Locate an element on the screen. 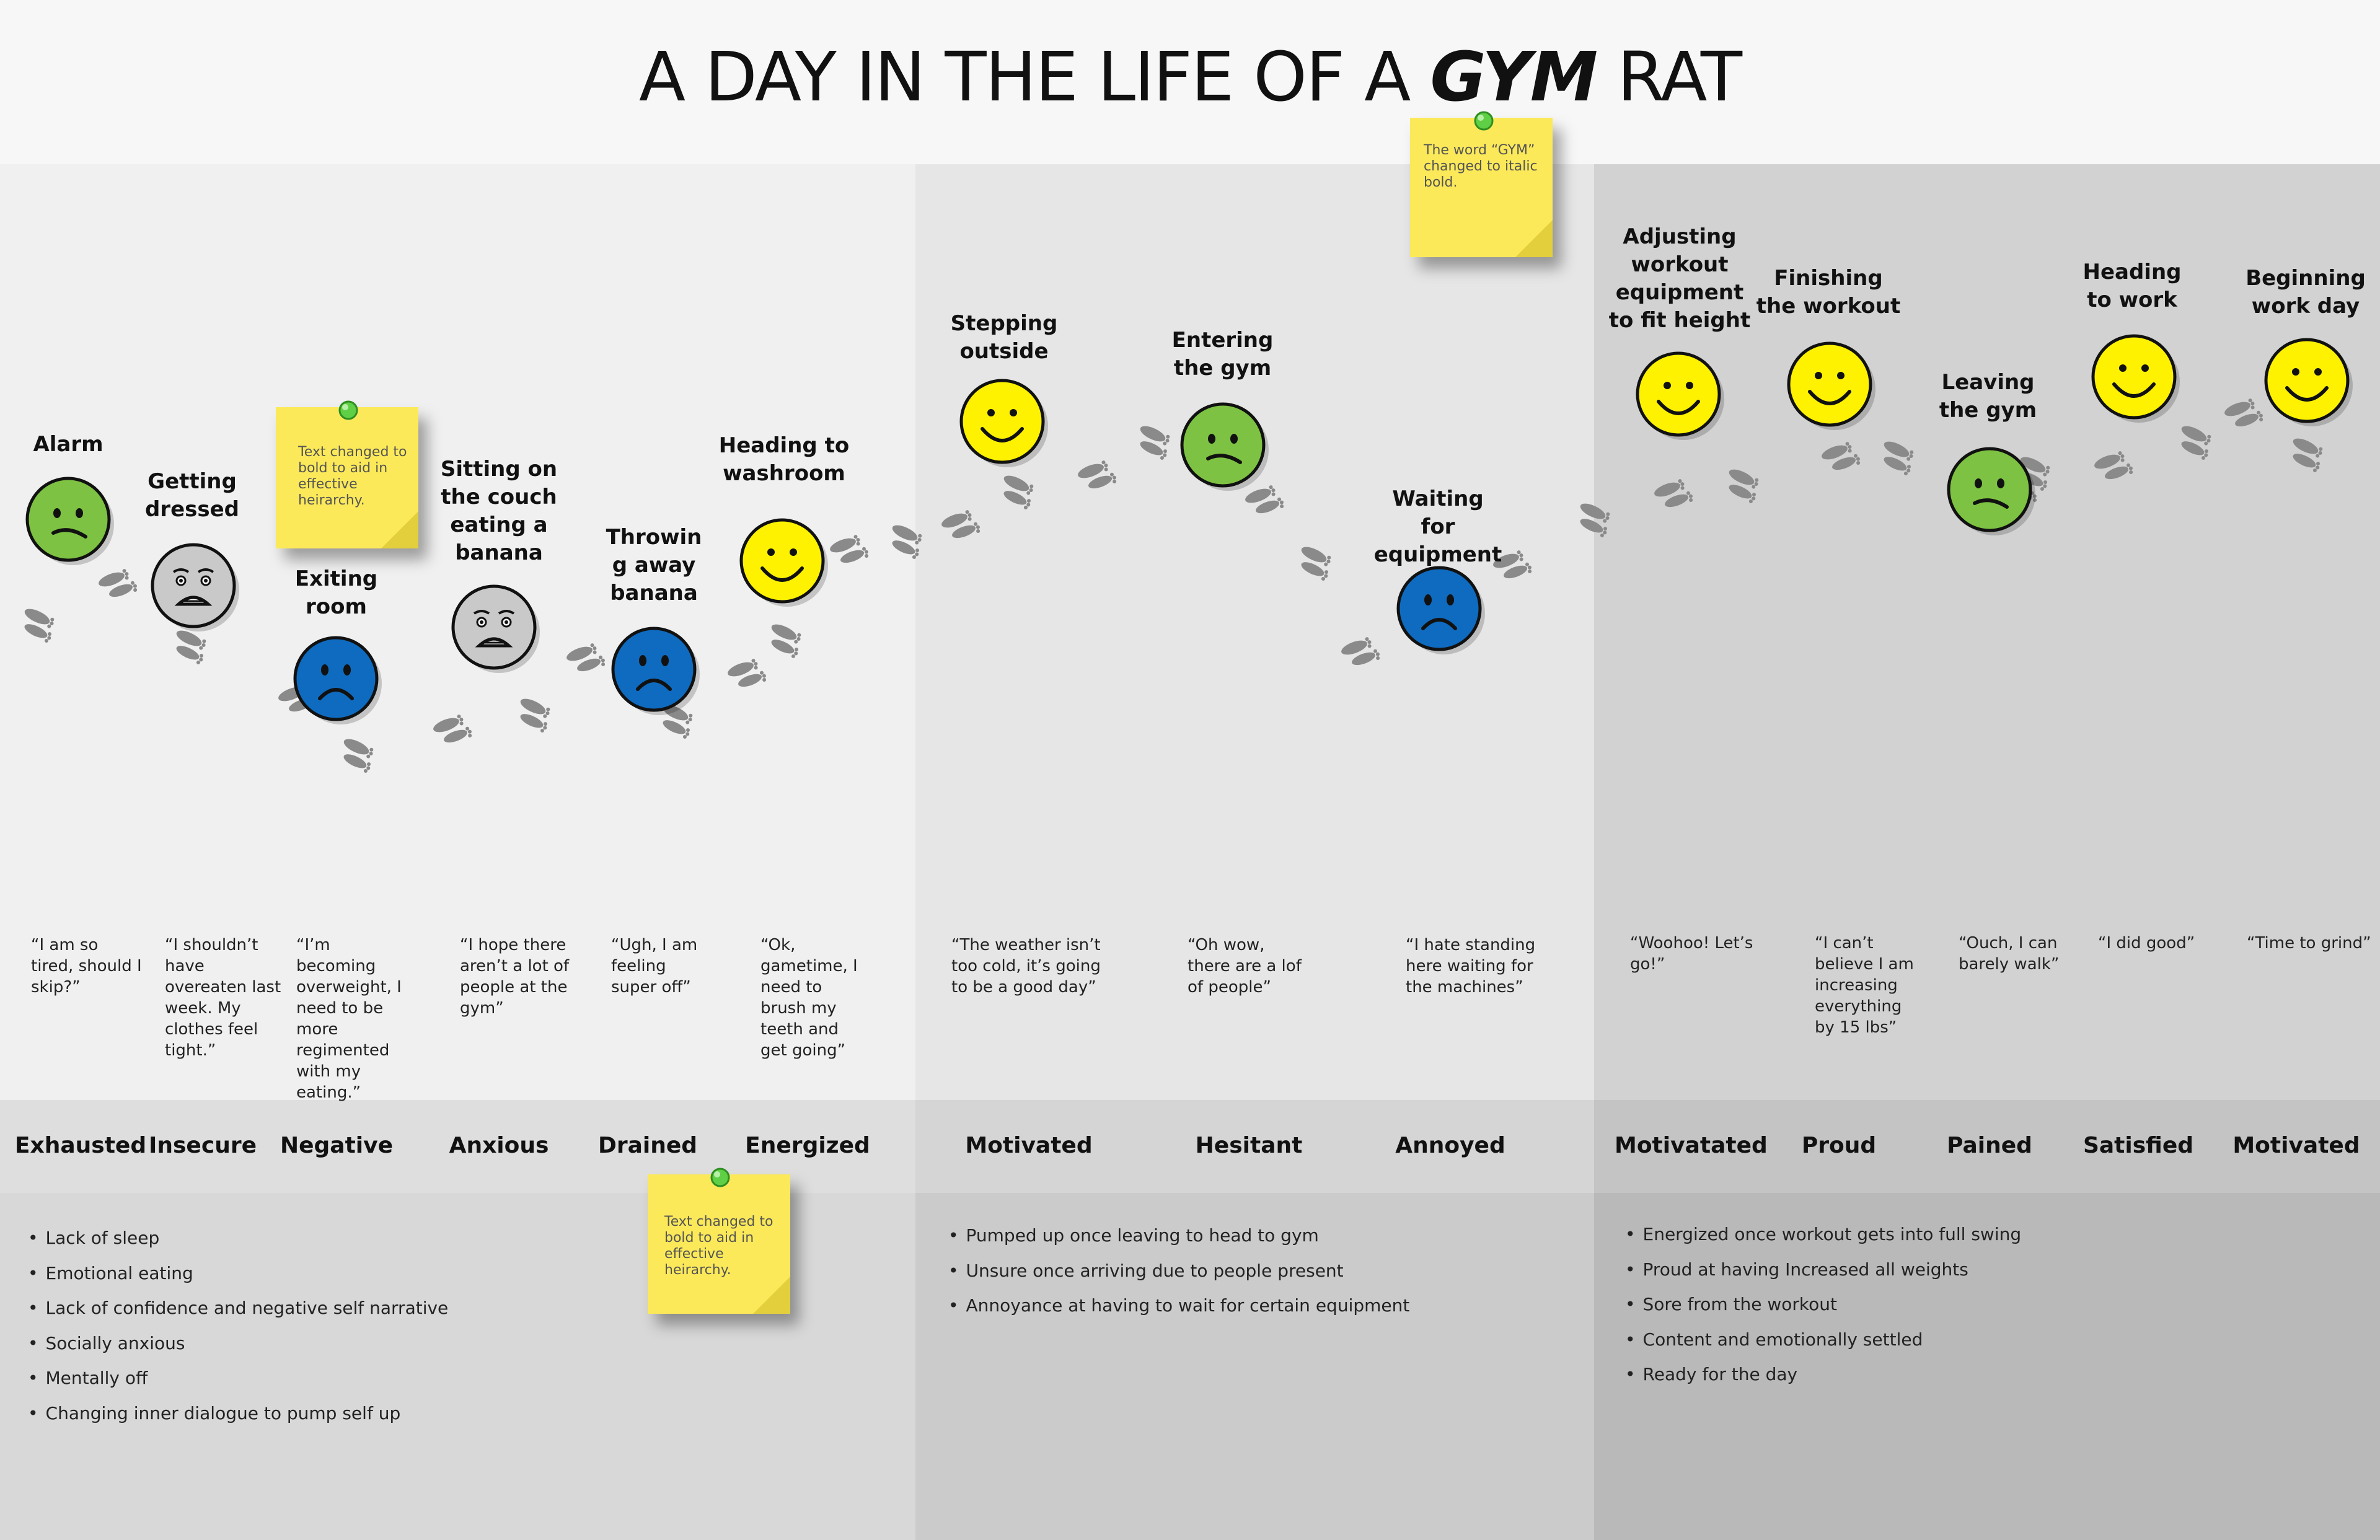 This screenshot has width=2380, height=1540. stage-quote: “Oh wow, there are a lof of people” is located at coordinates (1245, 966).